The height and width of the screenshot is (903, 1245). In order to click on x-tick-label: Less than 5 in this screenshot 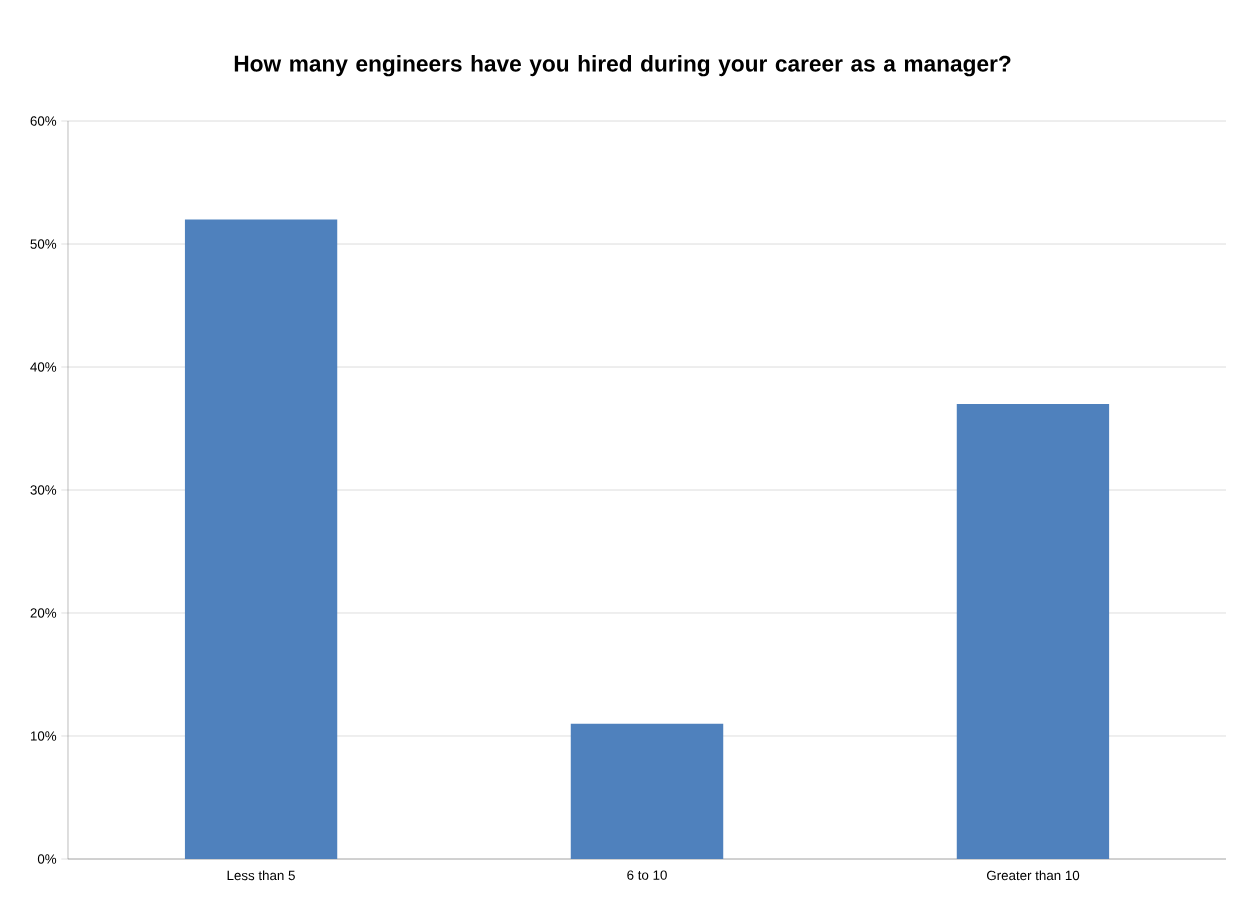, I will do `click(261, 875)`.